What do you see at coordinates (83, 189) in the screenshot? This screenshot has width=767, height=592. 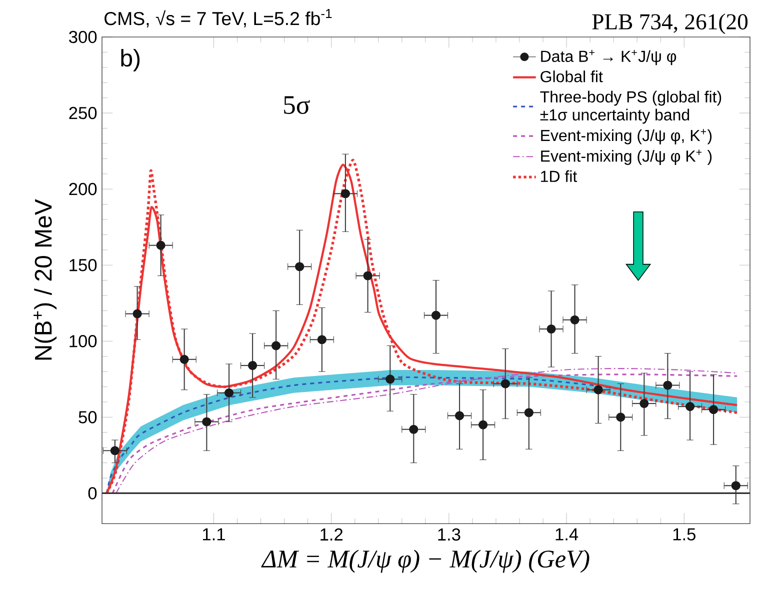 I see `y-tick-label: 200` at bounding box center [83, 189].